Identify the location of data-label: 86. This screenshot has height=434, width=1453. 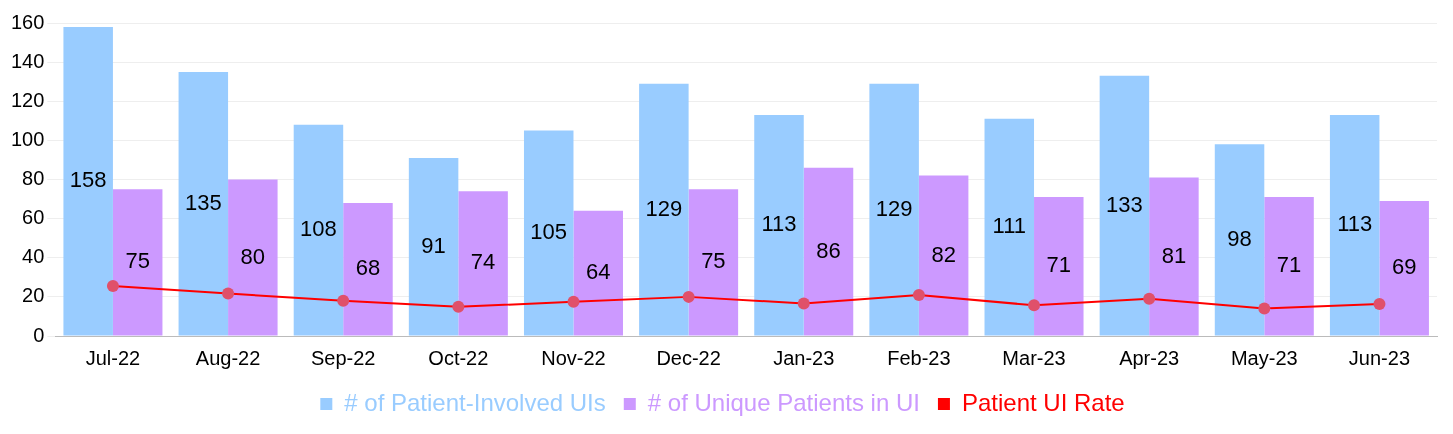
(828, 250).